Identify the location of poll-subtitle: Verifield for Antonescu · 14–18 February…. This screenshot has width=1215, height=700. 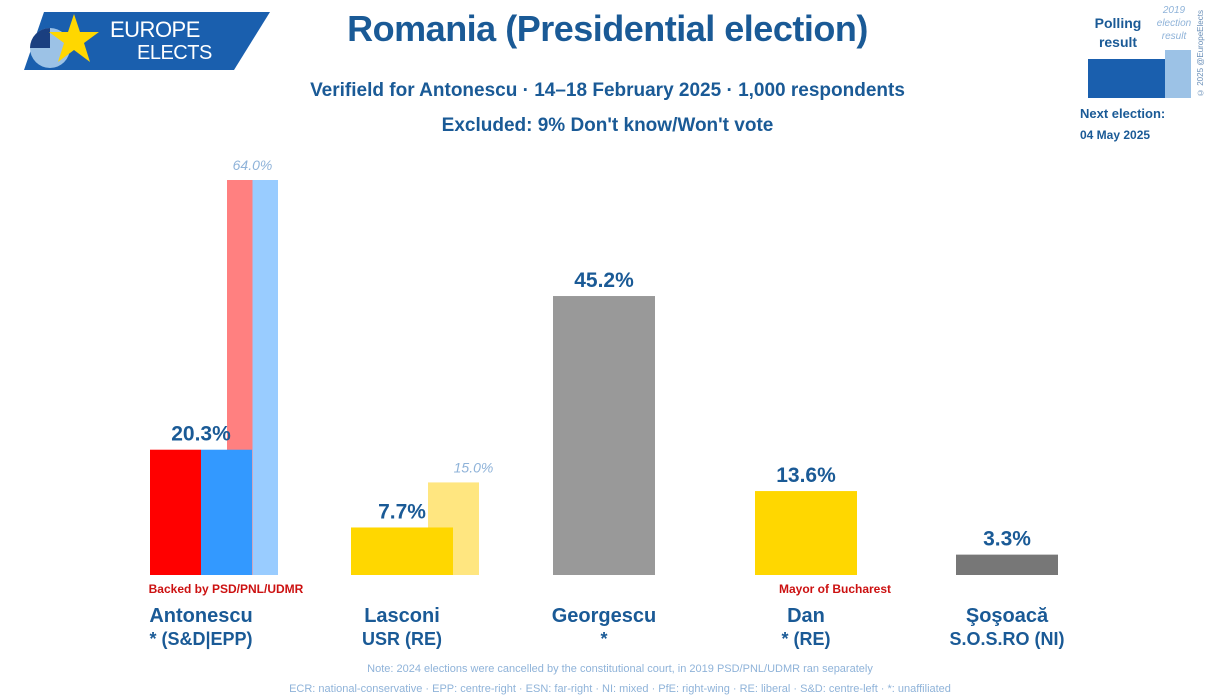
(607, 90).